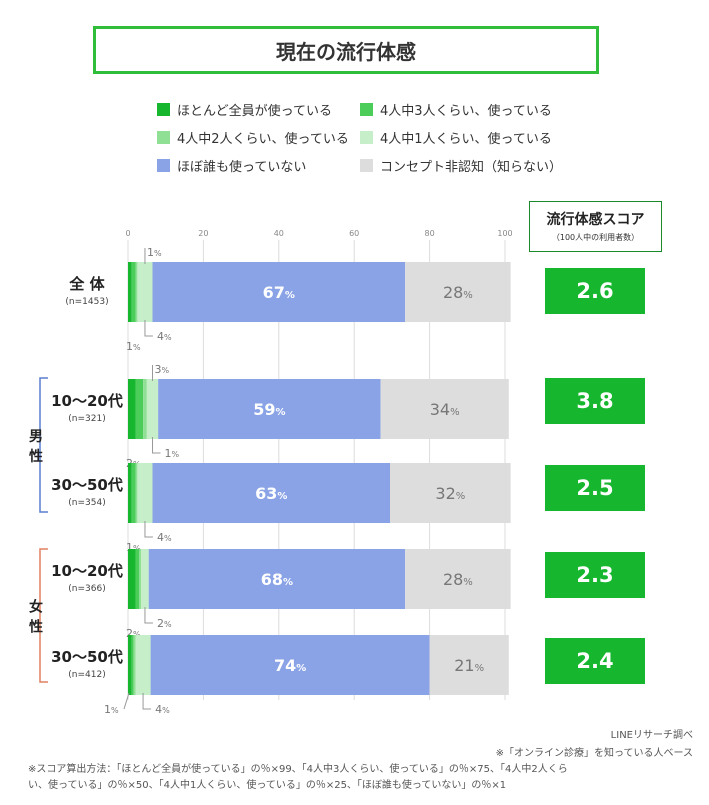  What do you see at coordinates (595, 488) in the screenshot?
I see `score-box: 2.5` at bounding box center [595, 488].